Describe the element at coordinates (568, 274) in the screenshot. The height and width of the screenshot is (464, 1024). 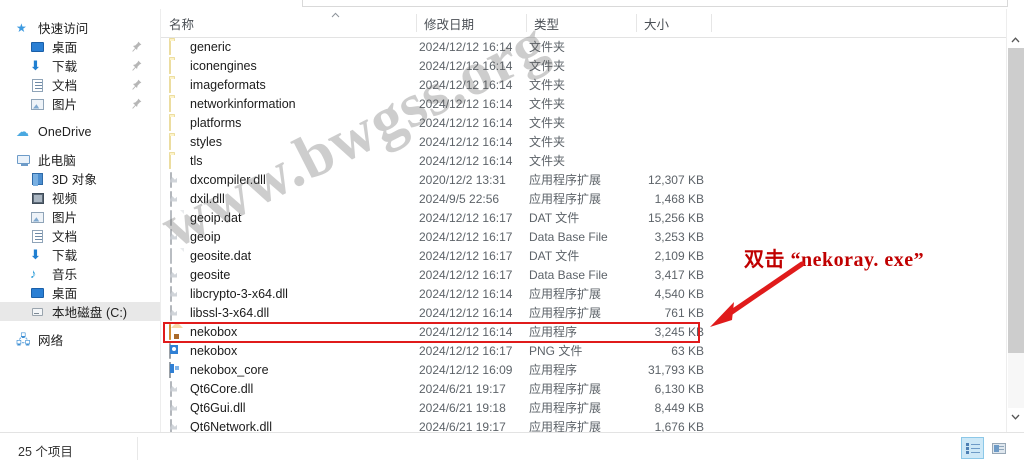
I see `file-type-cell: Data Base File` at that location.